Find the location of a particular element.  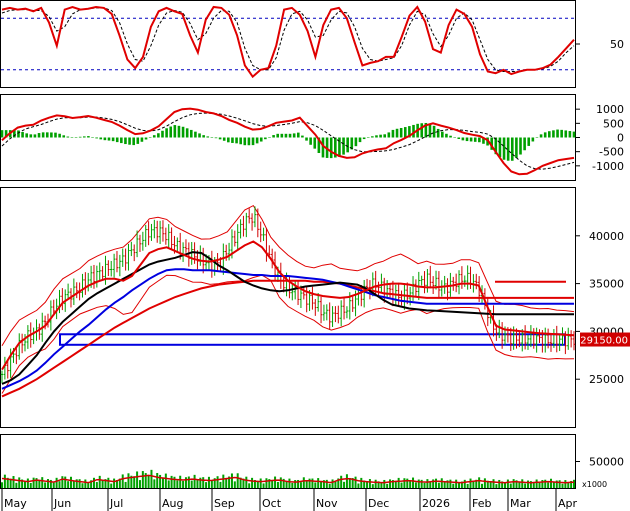

volume-frame is located at coordinates (288, 461).